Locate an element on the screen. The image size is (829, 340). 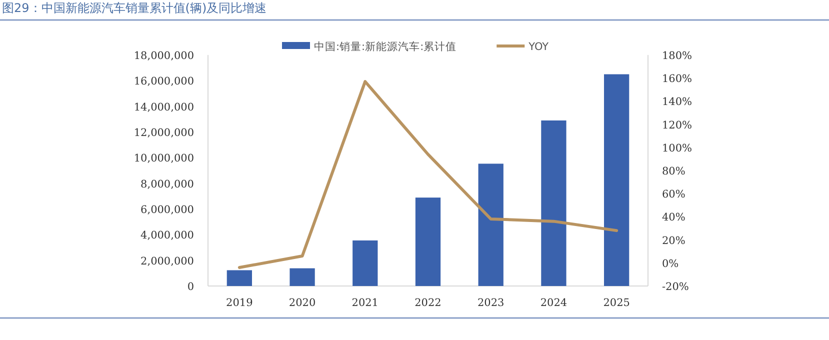
x-tick-label: 2022 is located at coordinates (428, 303).